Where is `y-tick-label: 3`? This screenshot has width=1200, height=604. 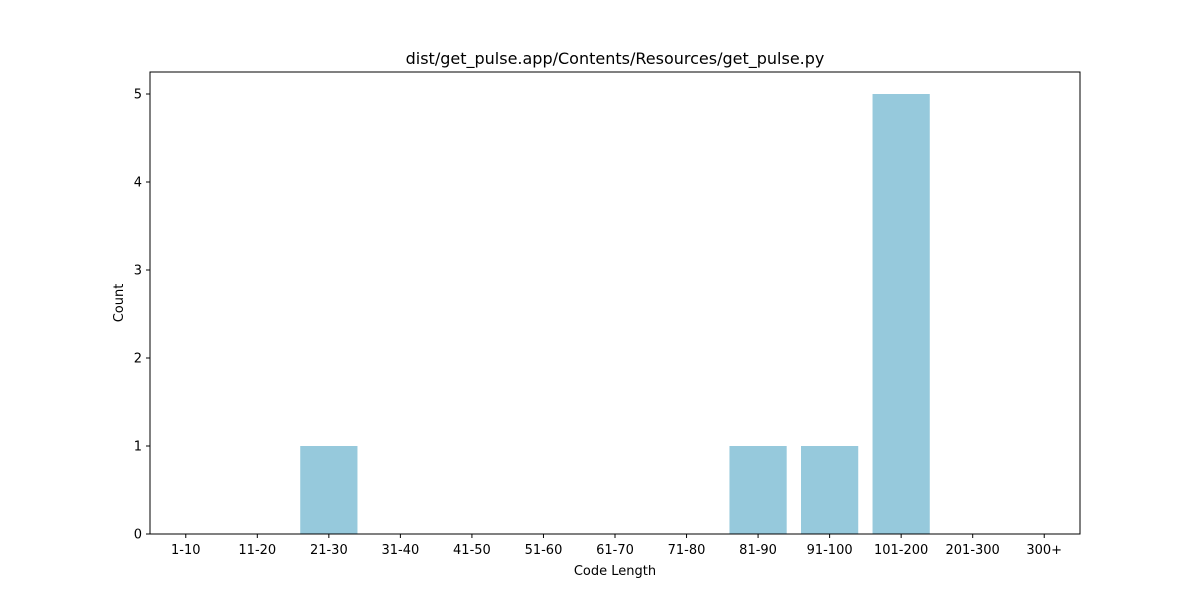
y-tick-label: 3 is located at coordinates (138, 271).